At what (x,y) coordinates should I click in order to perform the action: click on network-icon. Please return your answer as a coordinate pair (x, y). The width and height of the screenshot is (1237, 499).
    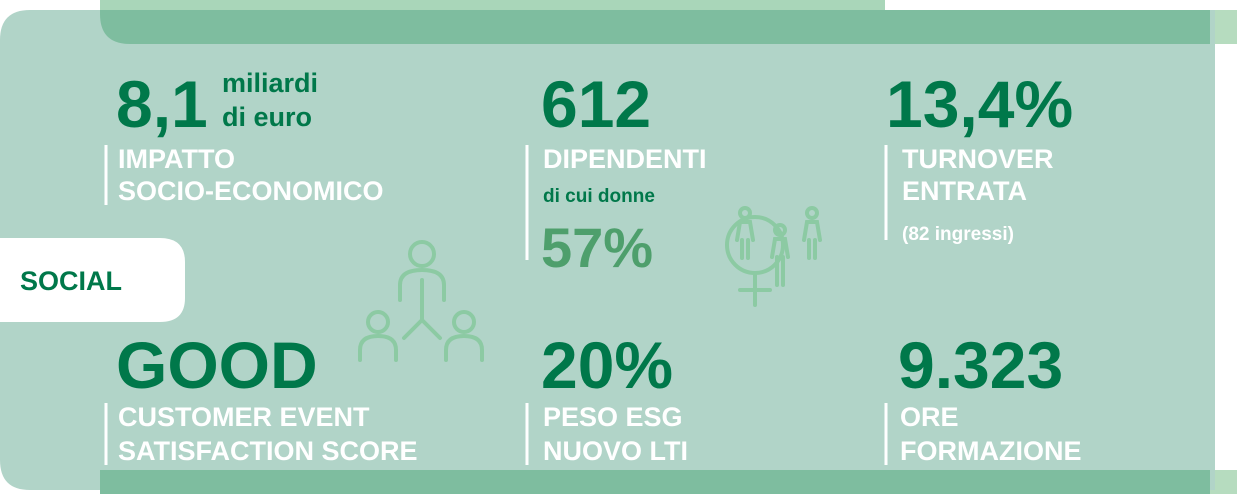
    Looking at the image, I should click on (421, 301).